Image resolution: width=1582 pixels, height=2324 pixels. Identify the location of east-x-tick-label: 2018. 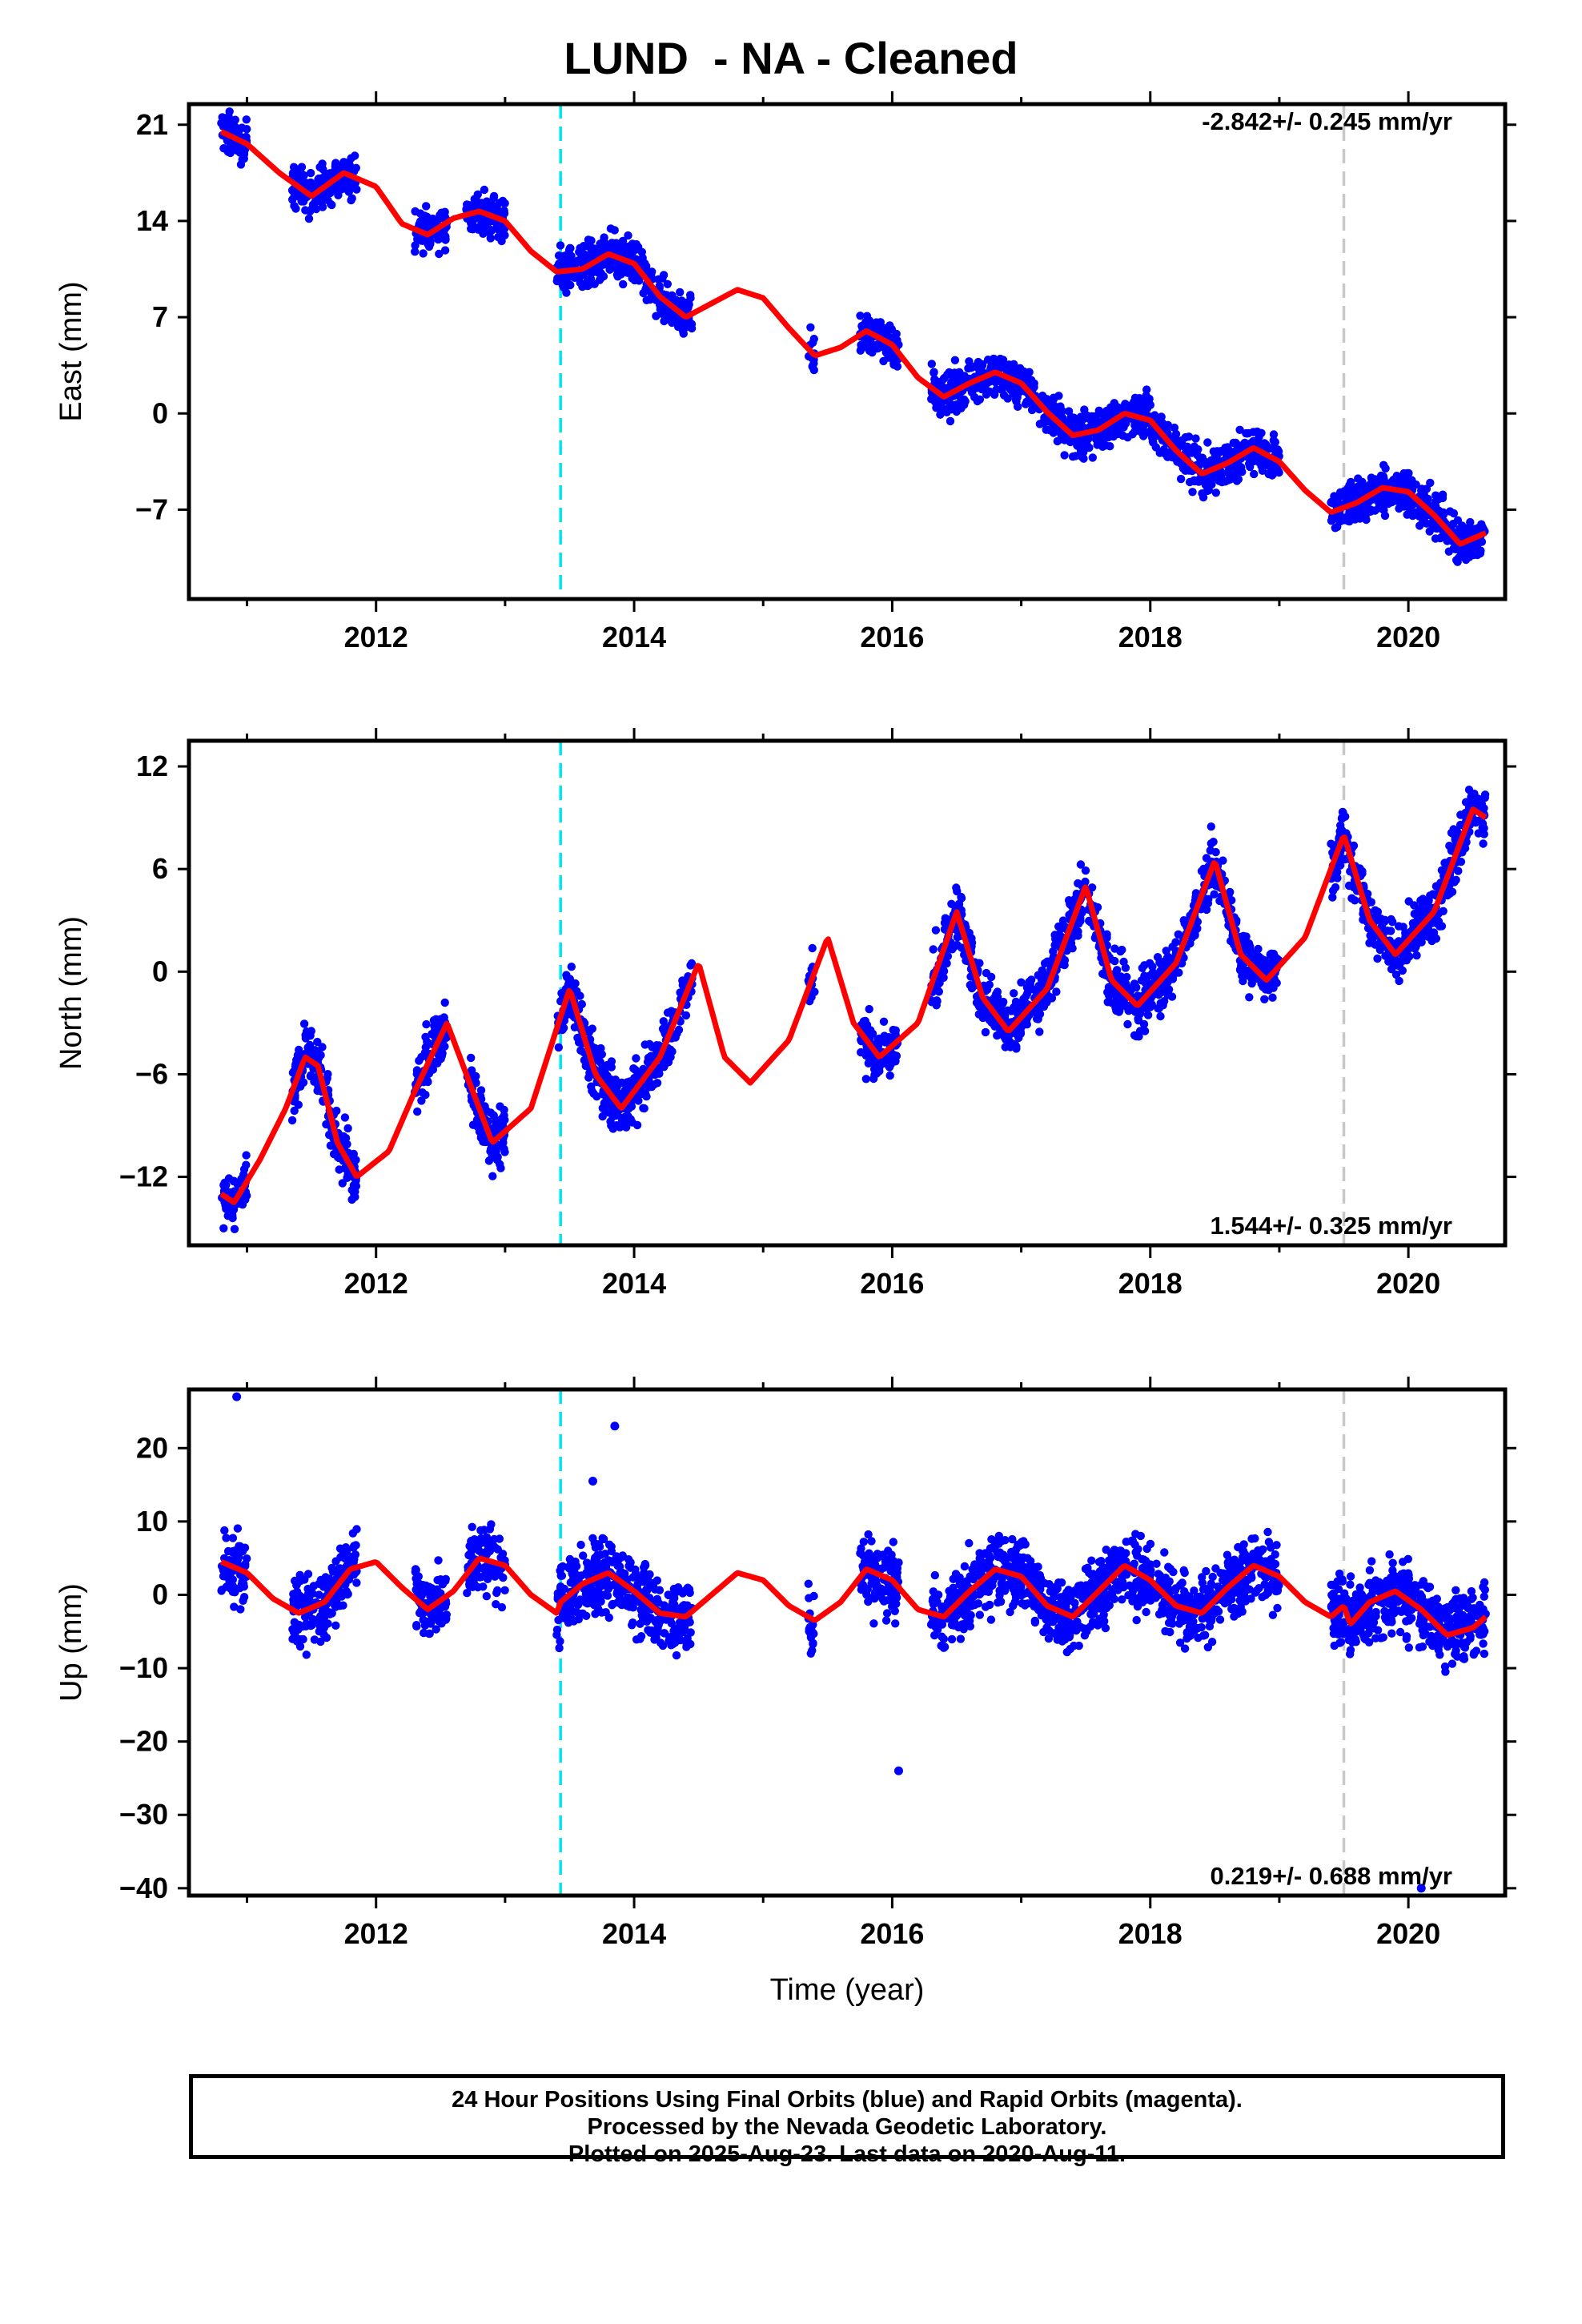
(1150, 637).